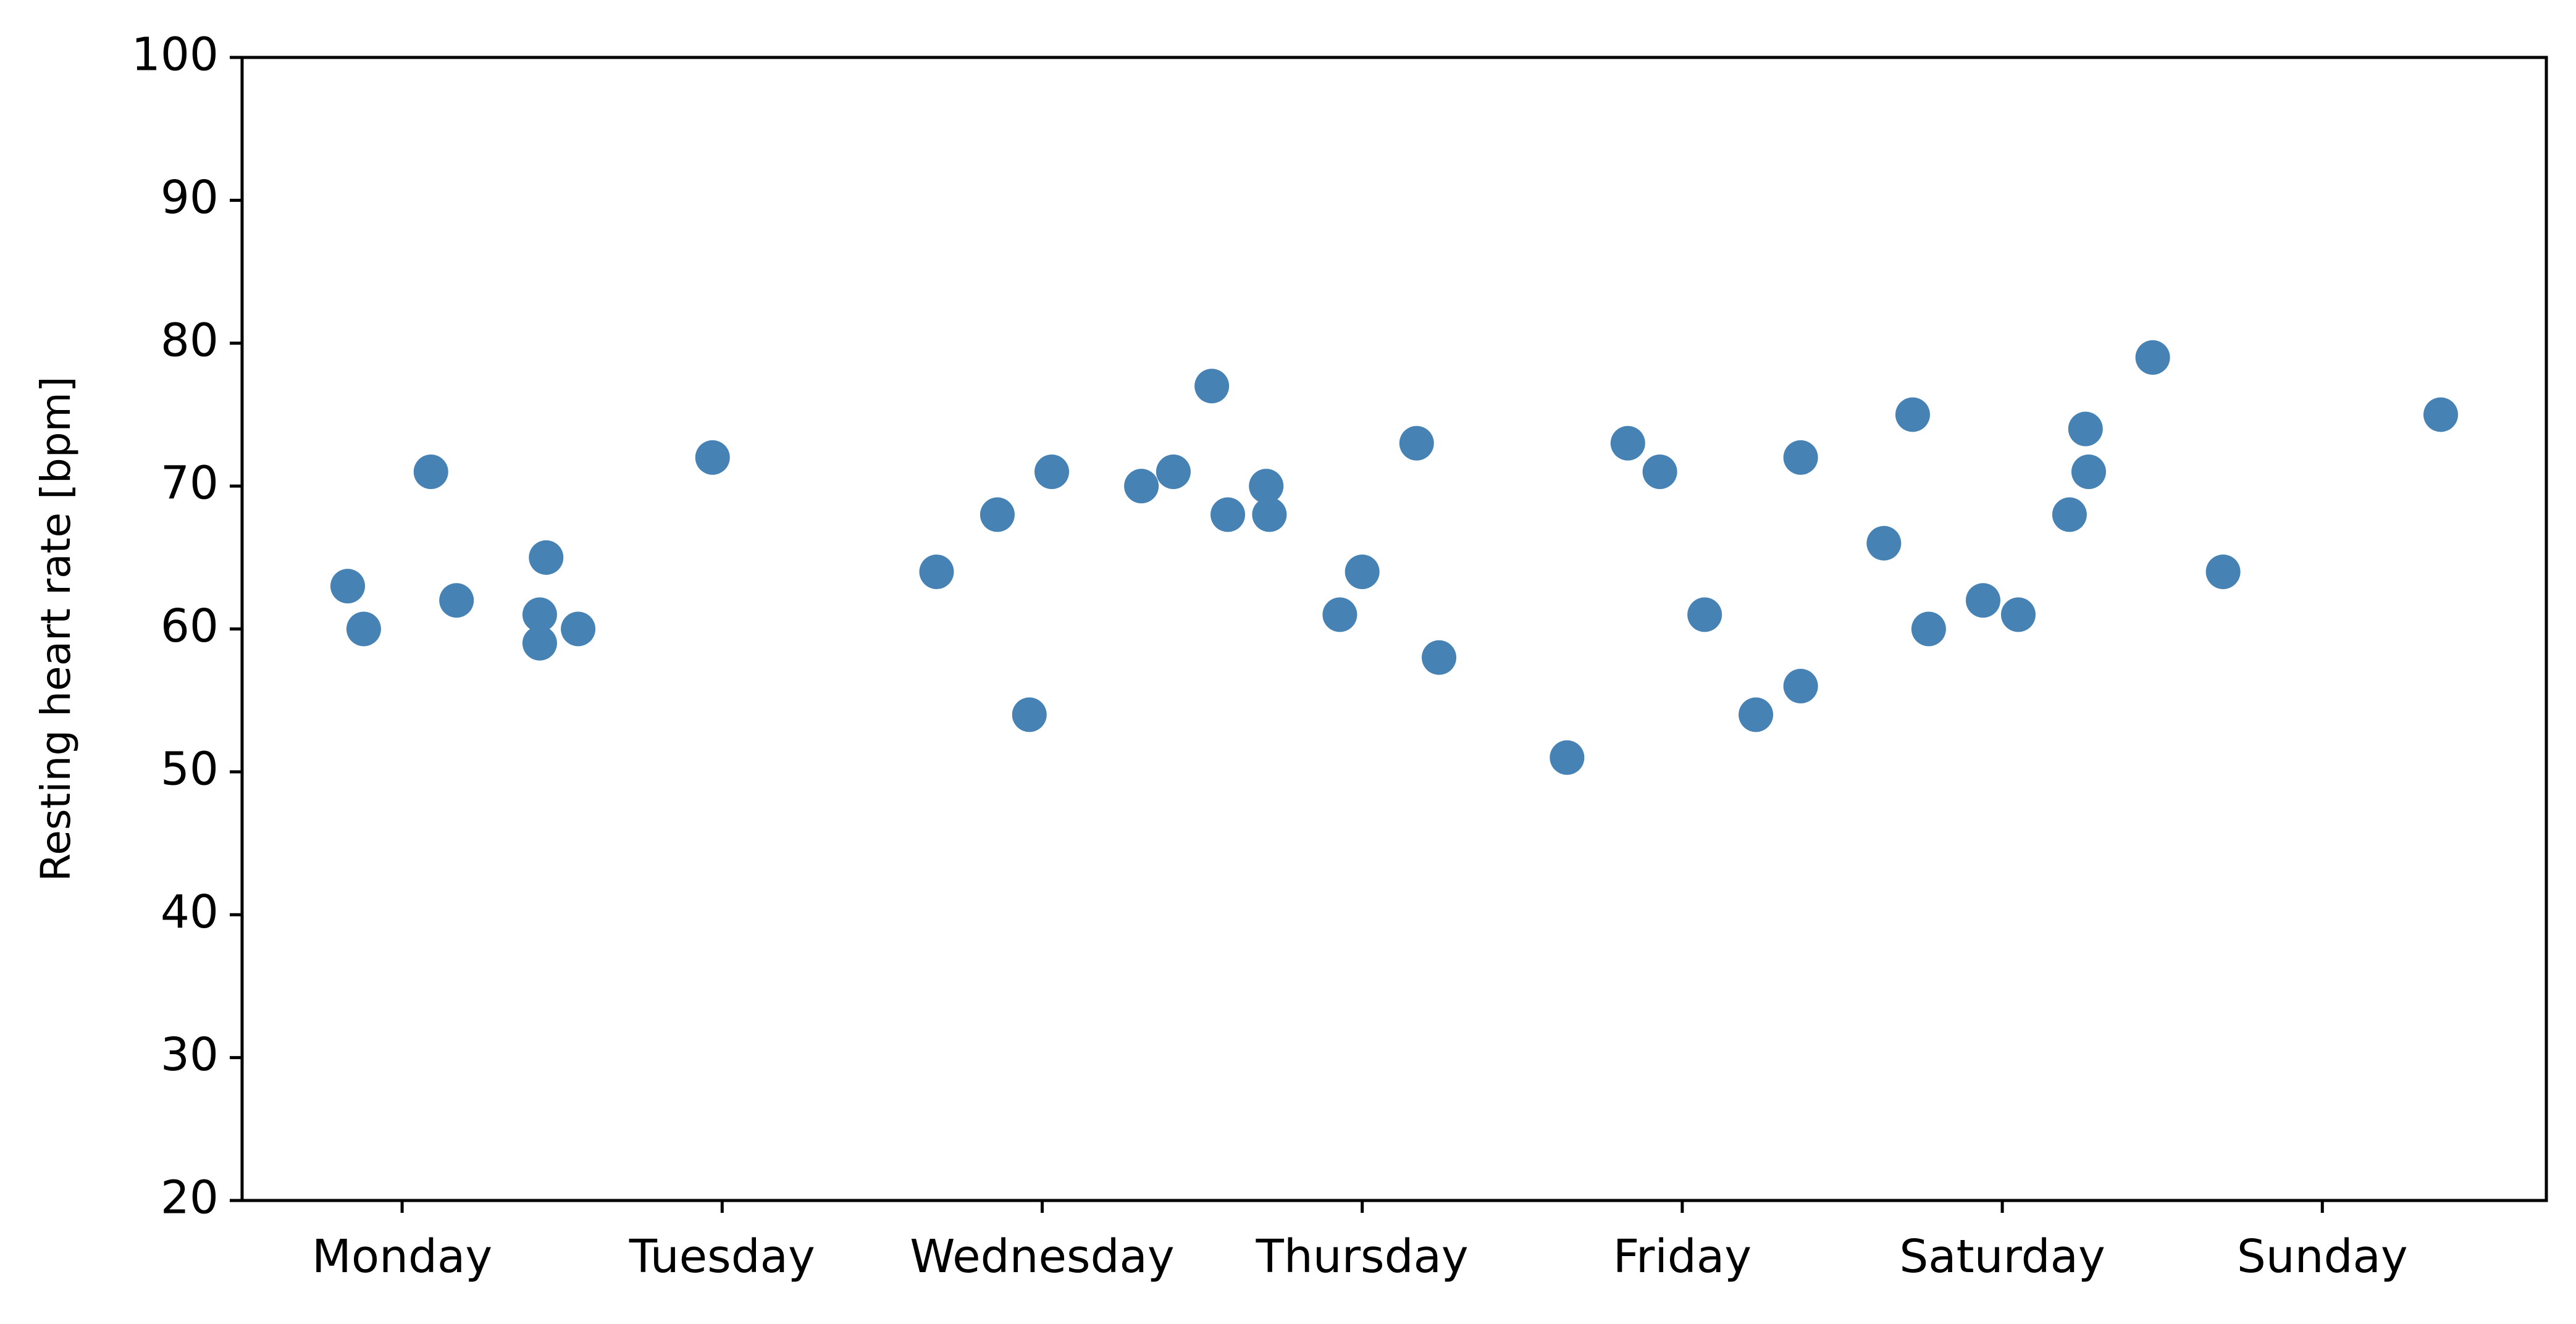 The image size is (2576, 1324). What do you see at coordinates (175, 55) in the screenshot?
I see `y-tick-label-100: 100` at bounding box center [175, 55].